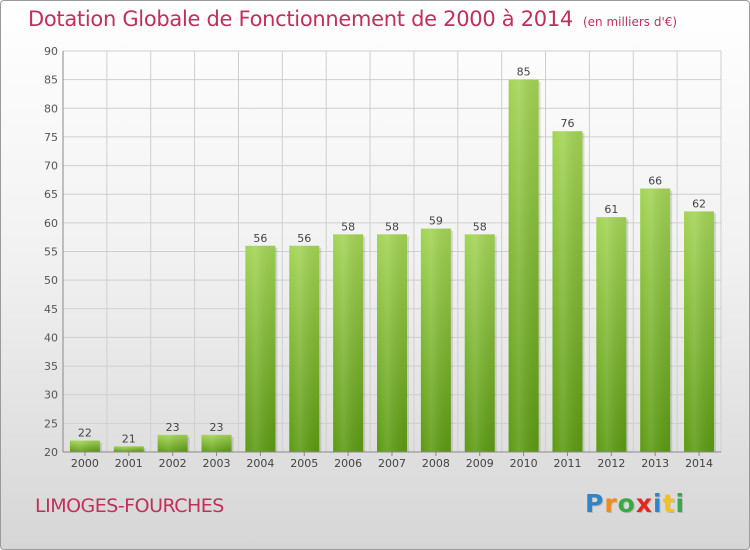 This screenshot has height=550, width=750. What do you see at coordinates (699, 203) in the screenshot?
I see `bar-value-label: 62` at bounding box center [699, 203].